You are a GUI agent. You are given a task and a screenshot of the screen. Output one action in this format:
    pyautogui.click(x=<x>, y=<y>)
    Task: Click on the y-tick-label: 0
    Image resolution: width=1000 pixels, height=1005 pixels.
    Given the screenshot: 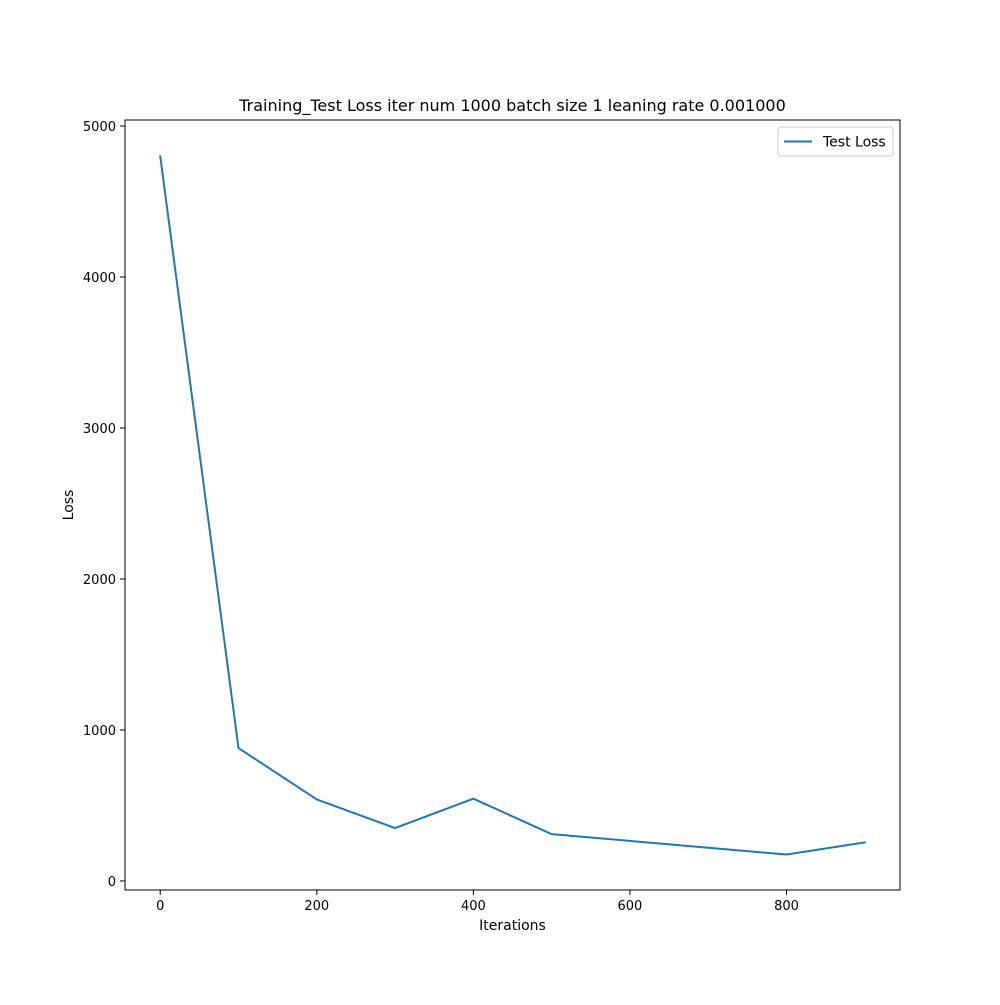 What is the action you would take?
    pyautogui.click(x=112, y=882)
    